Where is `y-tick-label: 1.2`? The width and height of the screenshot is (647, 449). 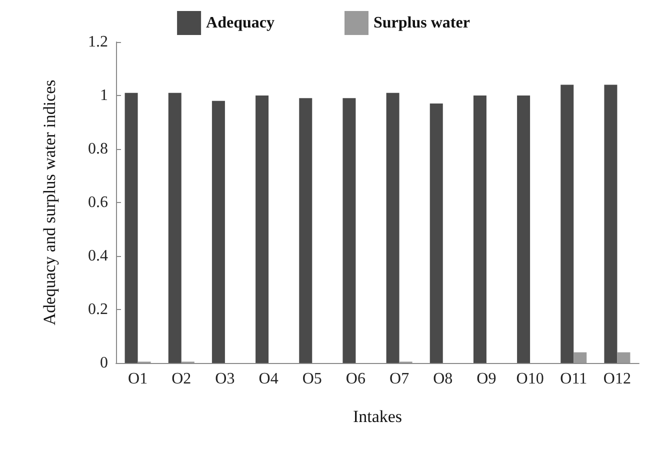 y-tick-label: 1.2 is located at coordinates (98, 42).